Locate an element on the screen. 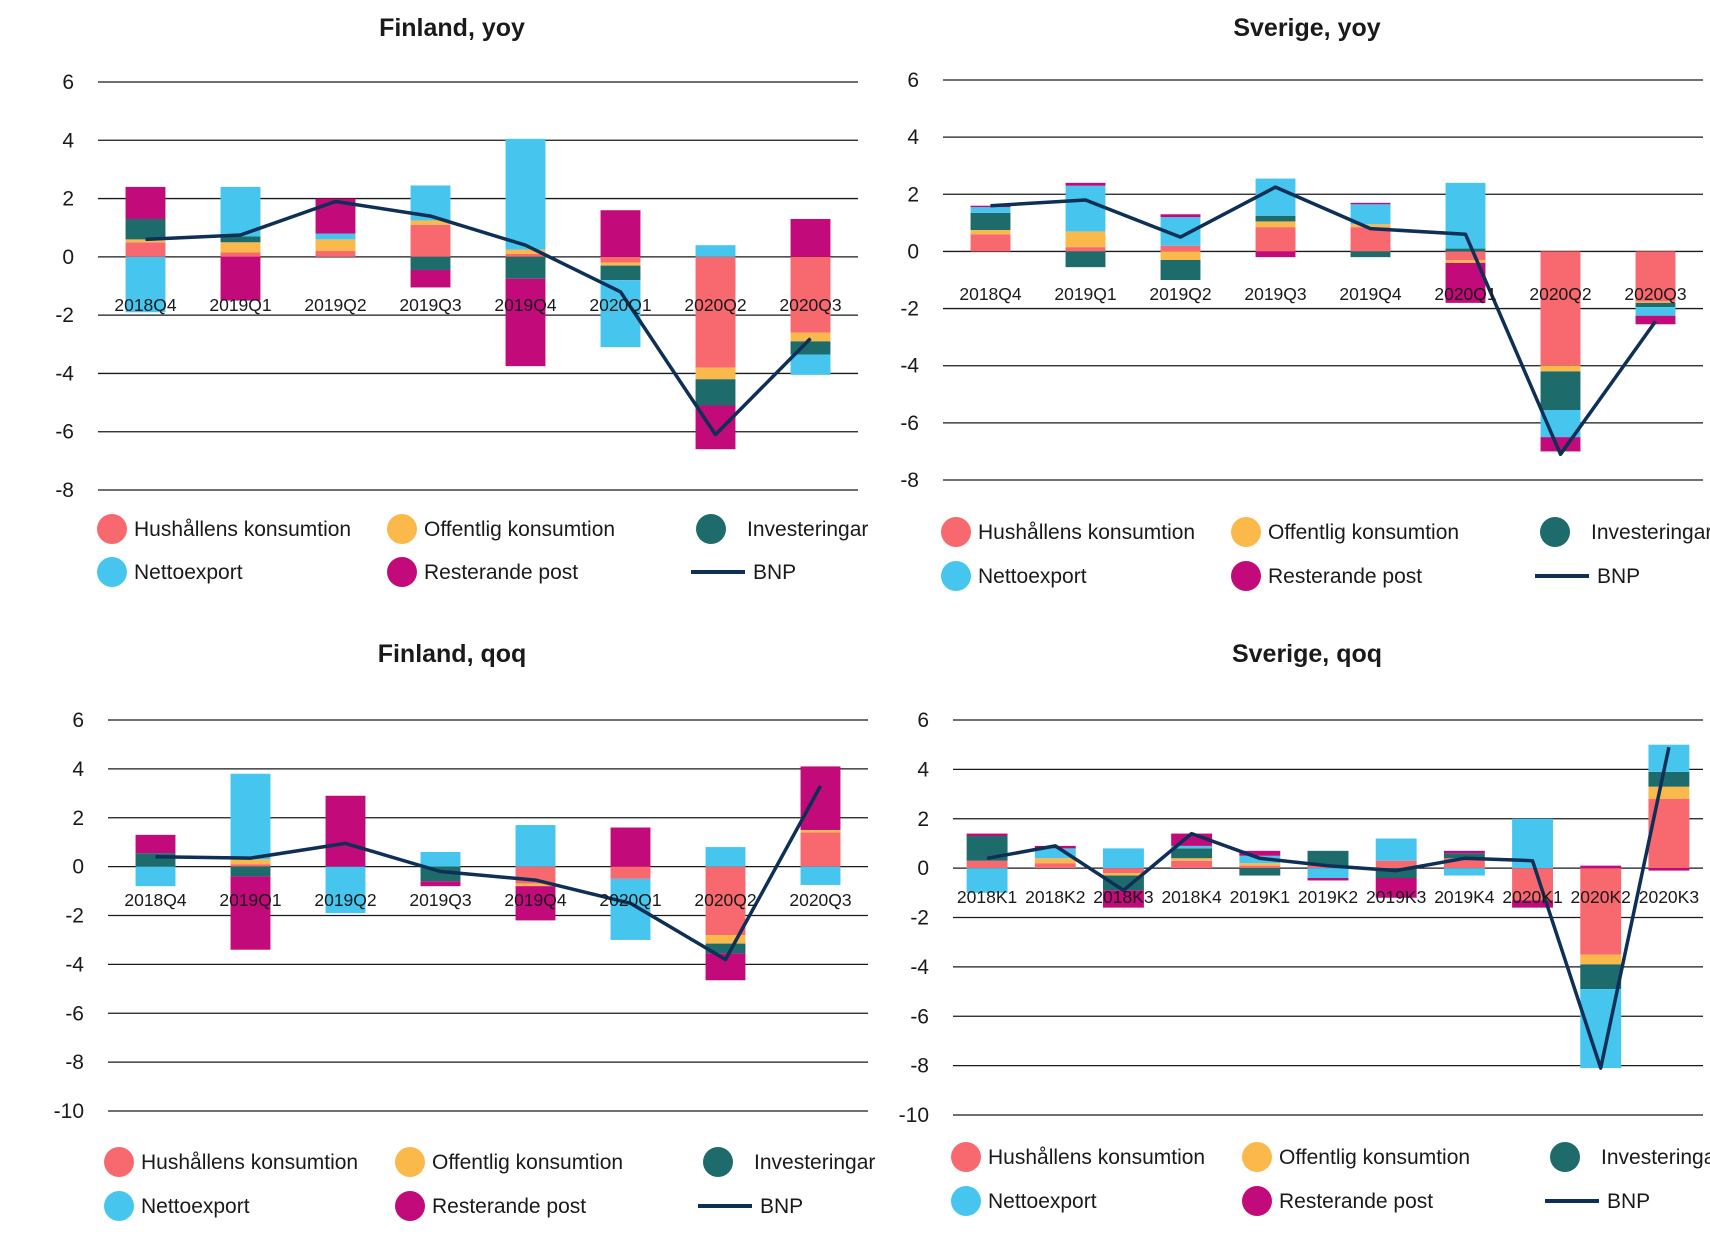 Image resolution: width=1710 pixels, height=1238 pixels. x-tick-label: 2019Q3 is located at coordinates (1275, 294).